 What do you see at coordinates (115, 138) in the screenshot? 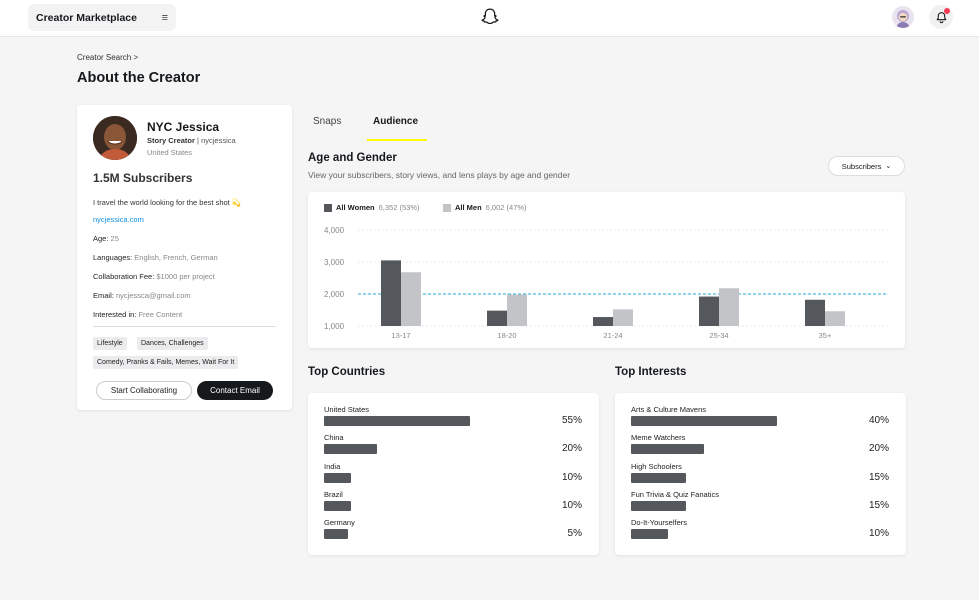
I see `profile-photo` at bounding box center [115, 138].